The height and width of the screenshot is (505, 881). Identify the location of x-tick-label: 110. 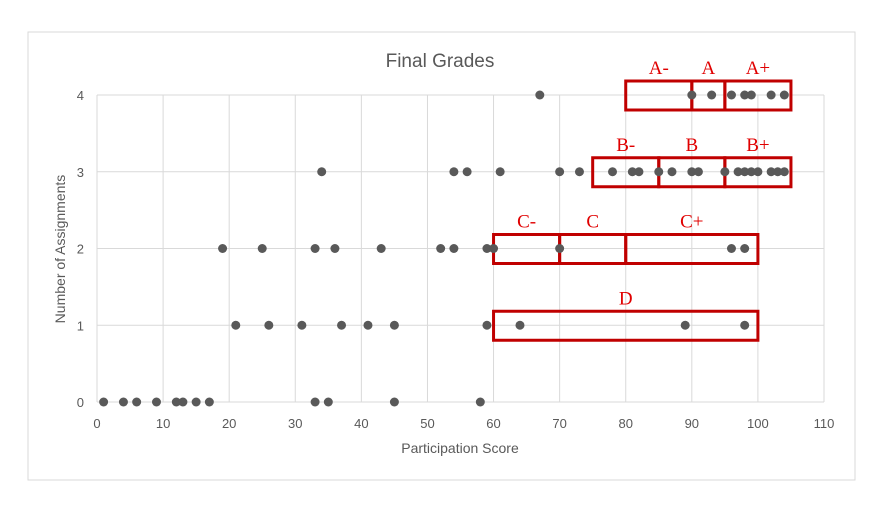
(824, 423).